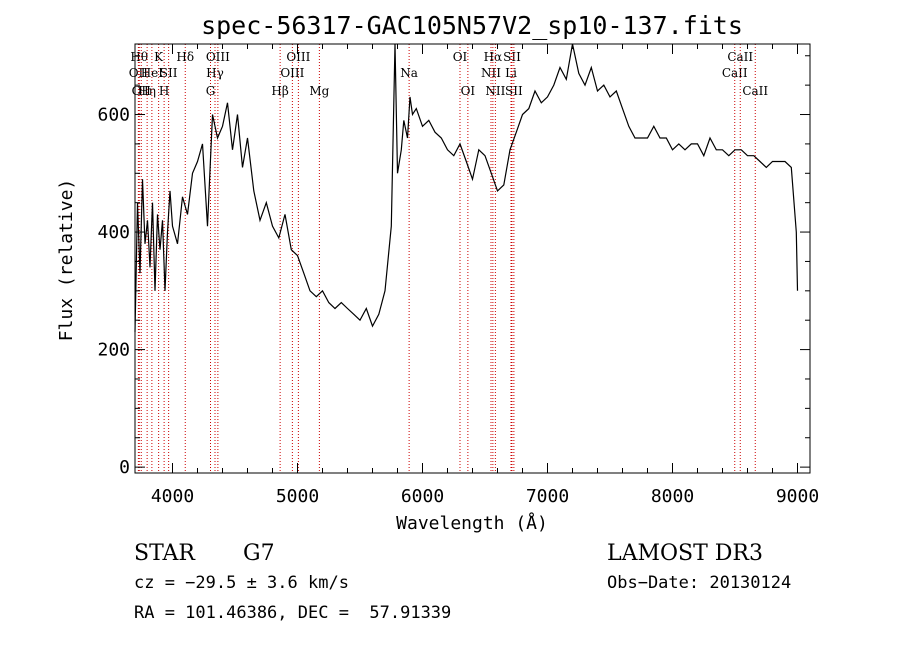  I want to click on y-tick-label: 200, so click(113, 350).